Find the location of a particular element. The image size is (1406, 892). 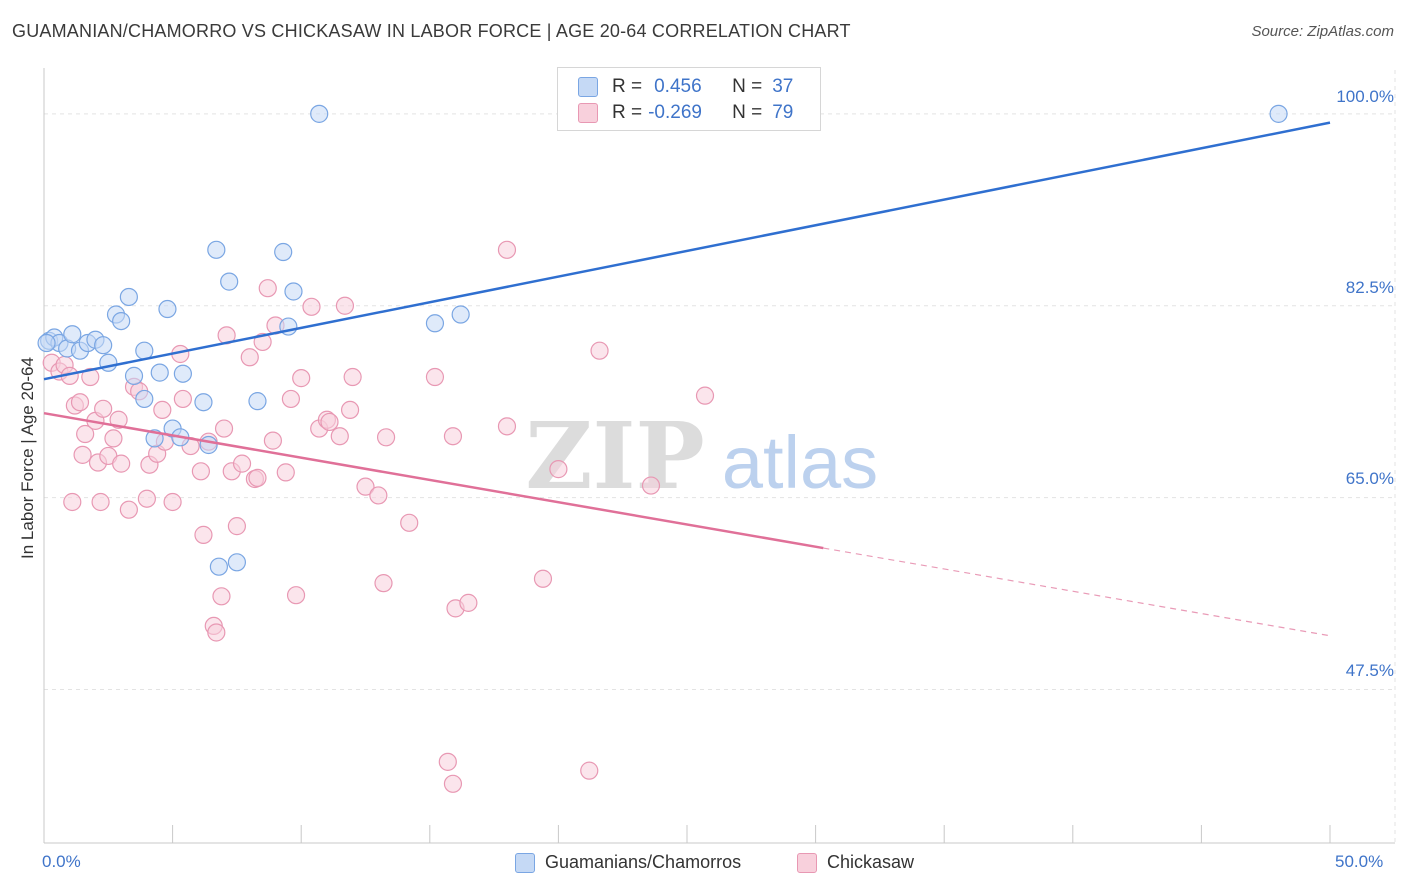

legend-row-chickasaw: R = -0.269 N = 79 is located at coordinates (685, 113).